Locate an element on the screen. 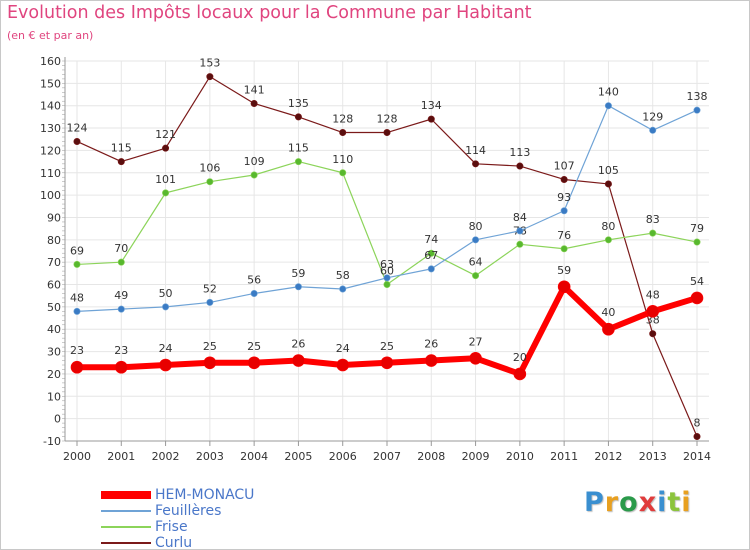  data-label-feuill-res: 140 is located at coordinates (608, 92).